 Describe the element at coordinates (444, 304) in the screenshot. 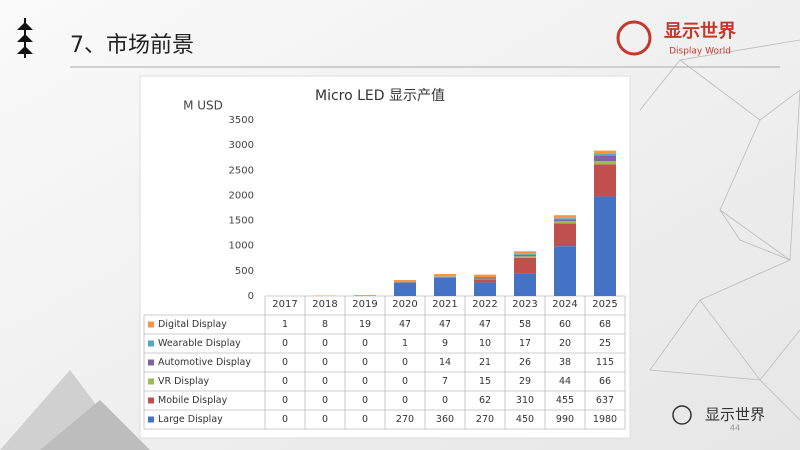

I see `x-tick-label: 2021` at that location.